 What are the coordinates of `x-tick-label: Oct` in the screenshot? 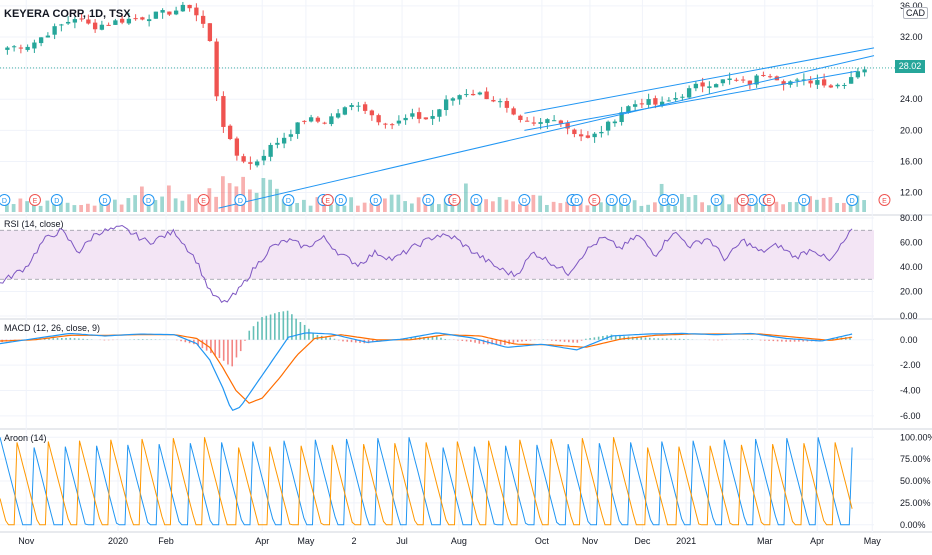 It's located at (542, 541).